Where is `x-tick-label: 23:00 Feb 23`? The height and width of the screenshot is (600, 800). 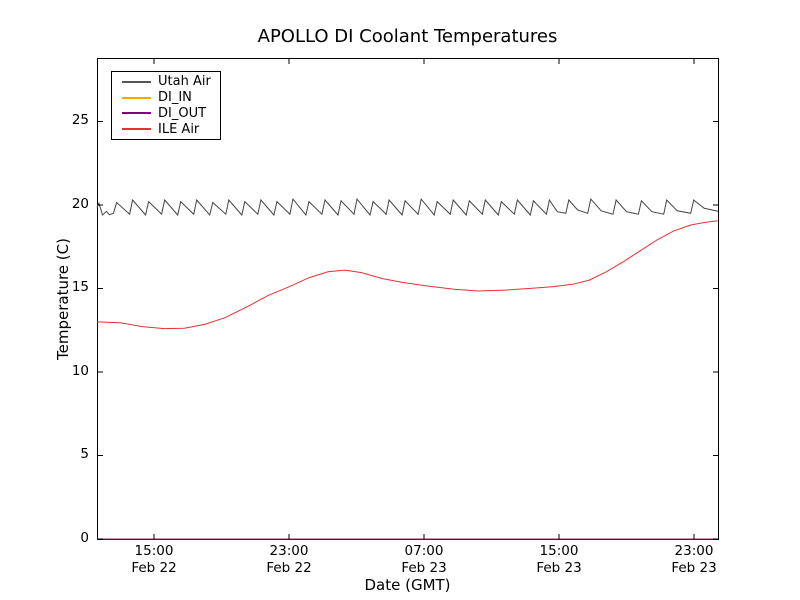 x-tick-label: 23:00 Feb 23 is located at coordinates (694, 559).